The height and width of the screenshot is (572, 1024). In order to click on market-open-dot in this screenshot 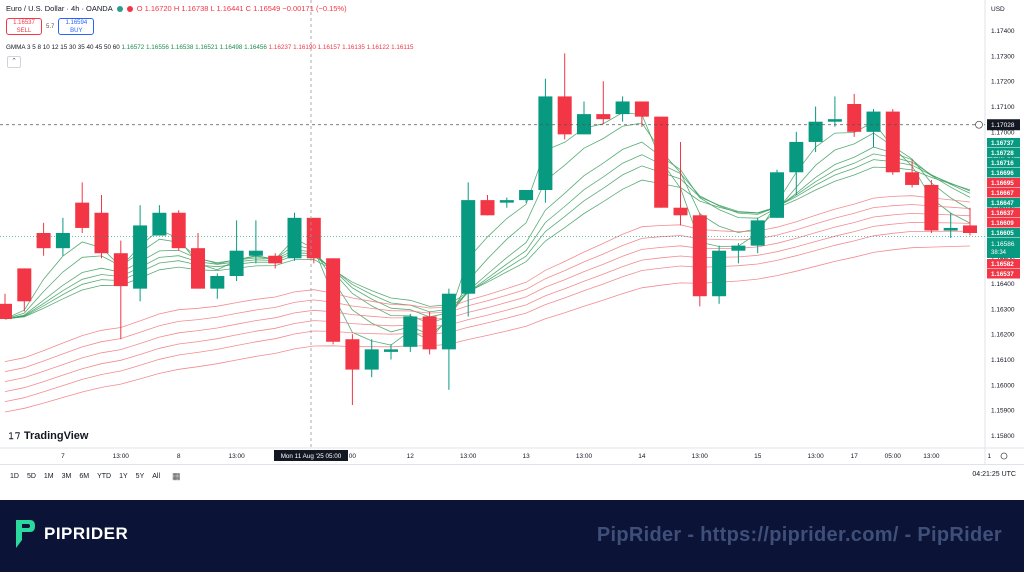, I will do `click(119, 8)`.